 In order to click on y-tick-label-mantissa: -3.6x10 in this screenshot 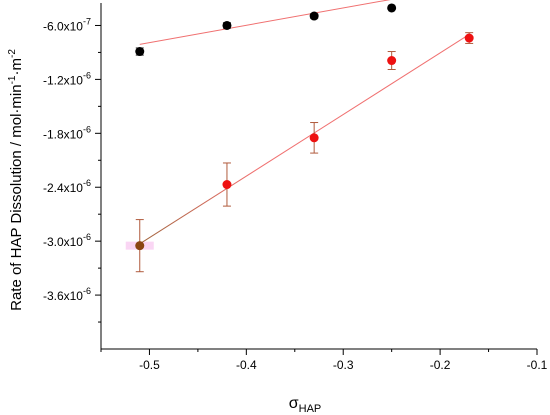, I will do `click(63, 296)`.